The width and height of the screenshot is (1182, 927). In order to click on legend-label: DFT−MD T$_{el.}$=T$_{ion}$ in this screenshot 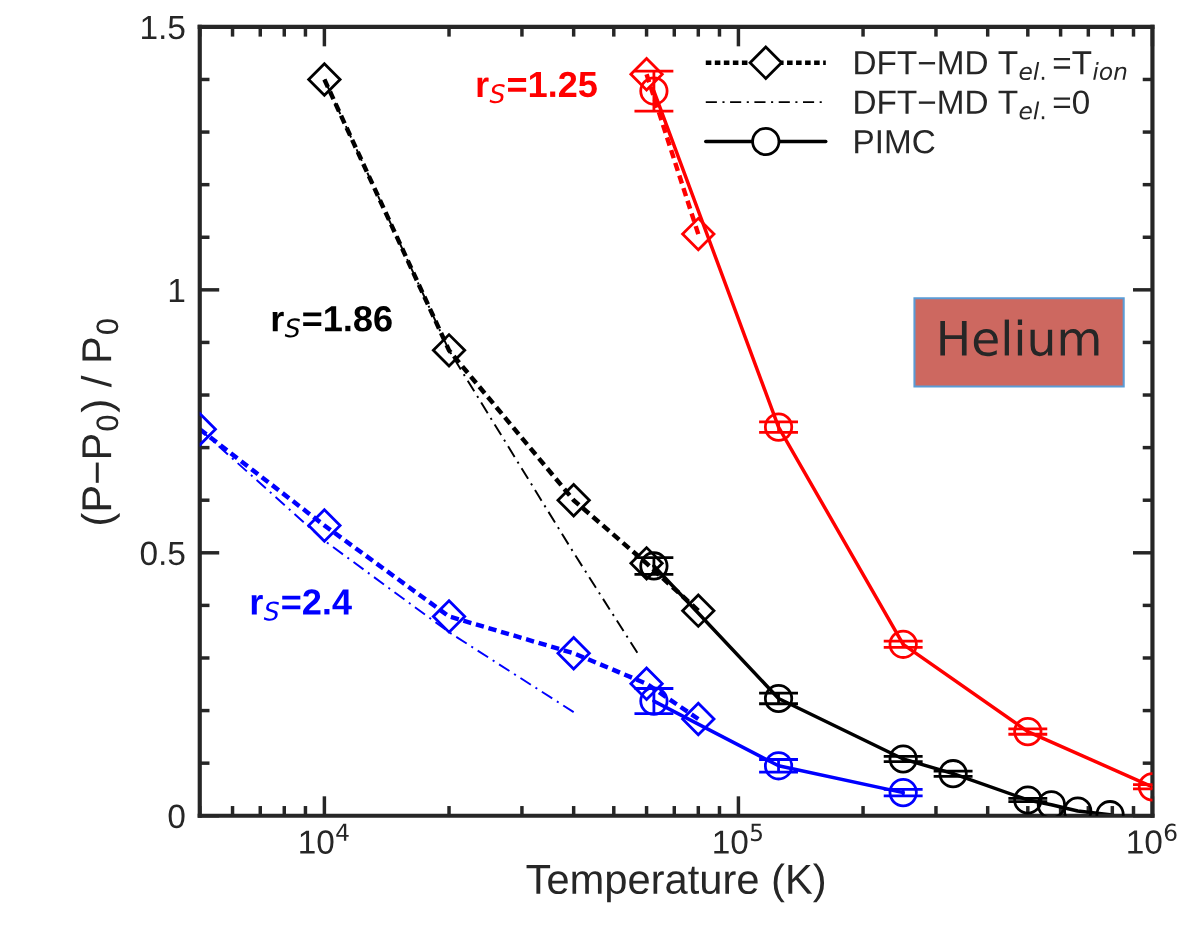, I will do `click(991, 66)`.